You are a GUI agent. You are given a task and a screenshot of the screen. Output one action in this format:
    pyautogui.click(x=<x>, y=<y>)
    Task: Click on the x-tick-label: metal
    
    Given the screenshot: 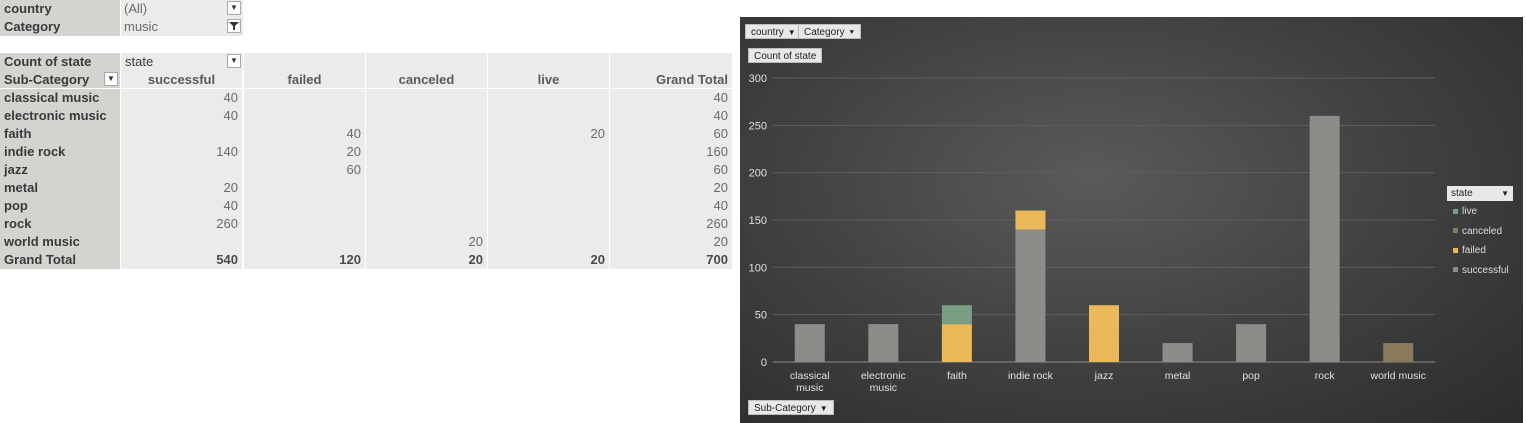 What is the action you would take?
    pyautogui.click(x=1178, y=376)
    